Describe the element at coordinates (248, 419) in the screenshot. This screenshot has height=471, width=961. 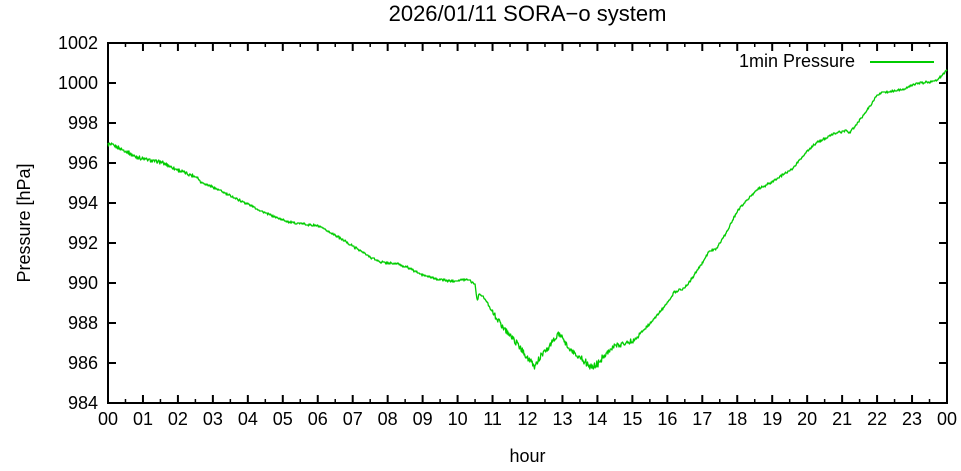
I see `x-tick-label: 04` at that location.